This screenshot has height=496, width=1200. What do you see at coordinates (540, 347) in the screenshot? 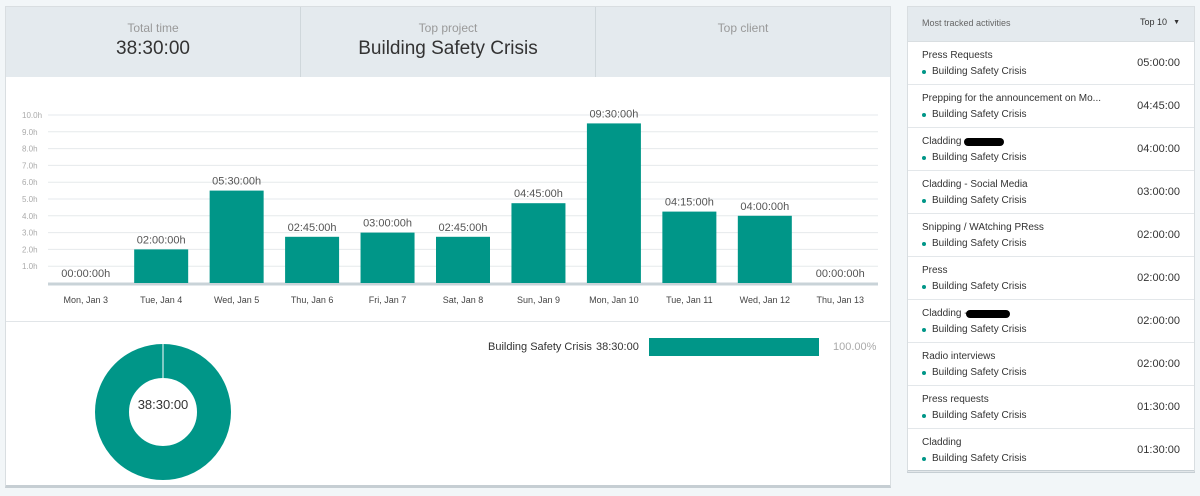
I see `project-breakdown-name: Building Safety Crisis` at bounding box center [540, 347].